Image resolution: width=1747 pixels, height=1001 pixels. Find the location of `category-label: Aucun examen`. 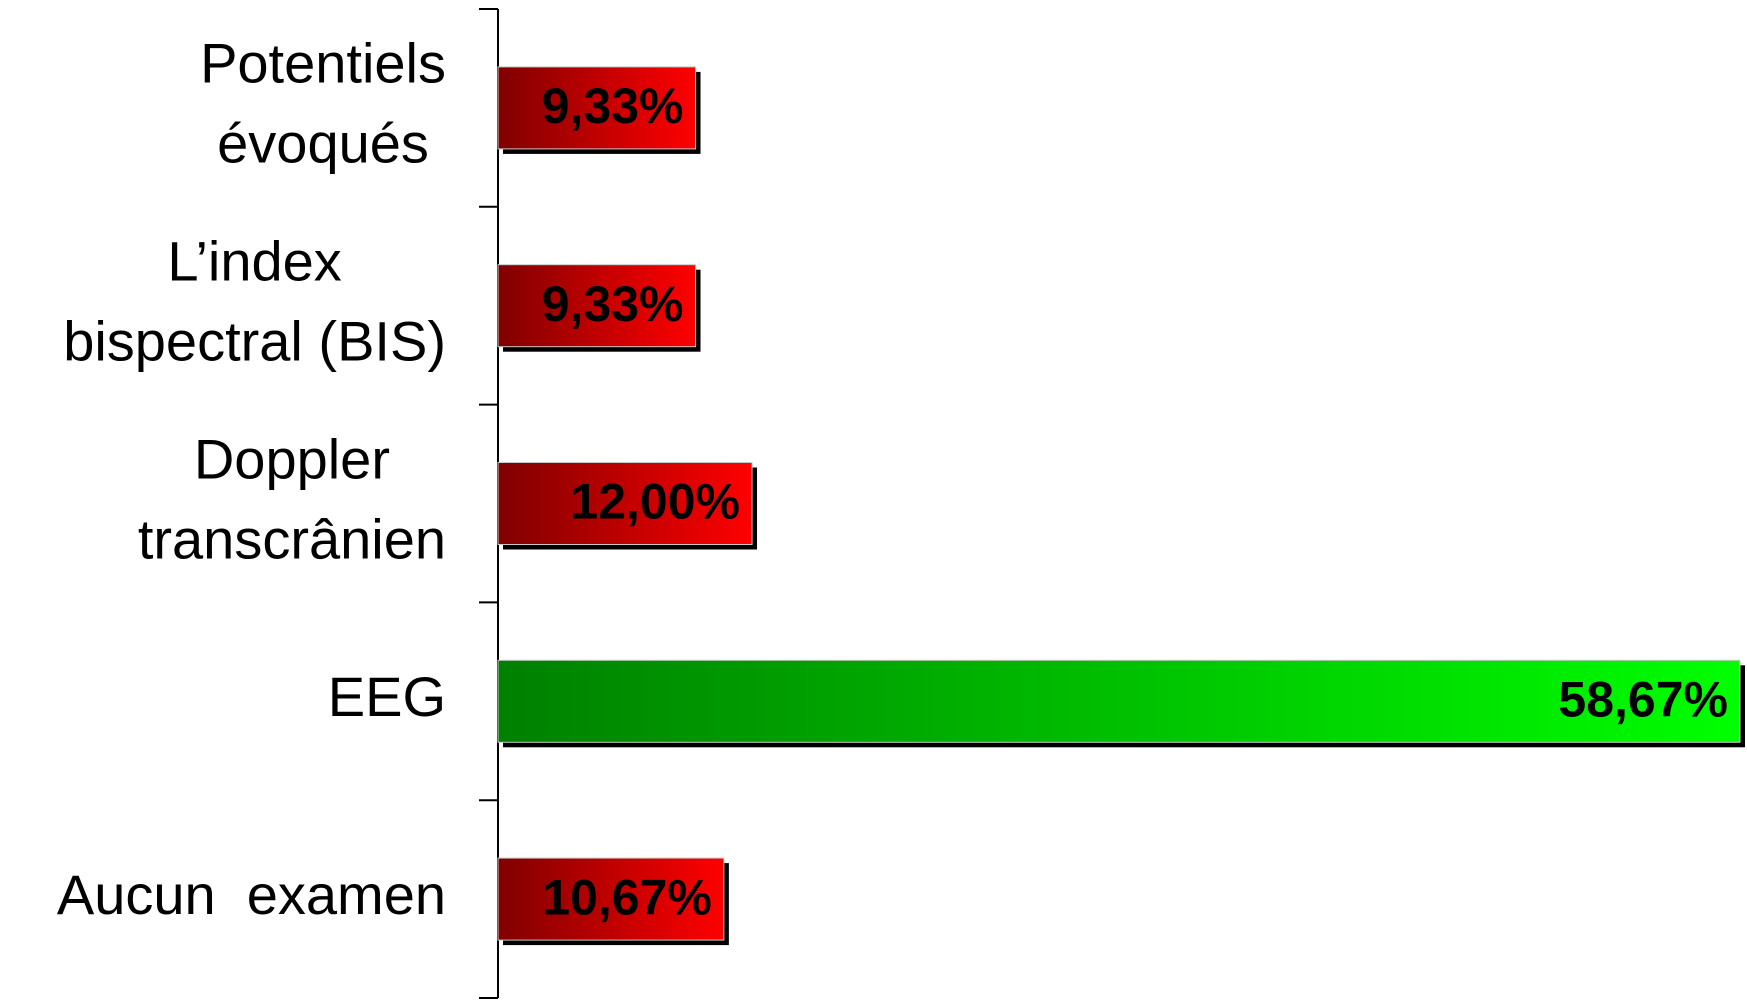

category-label: Aucun examen is located at coordinates (251, 894).